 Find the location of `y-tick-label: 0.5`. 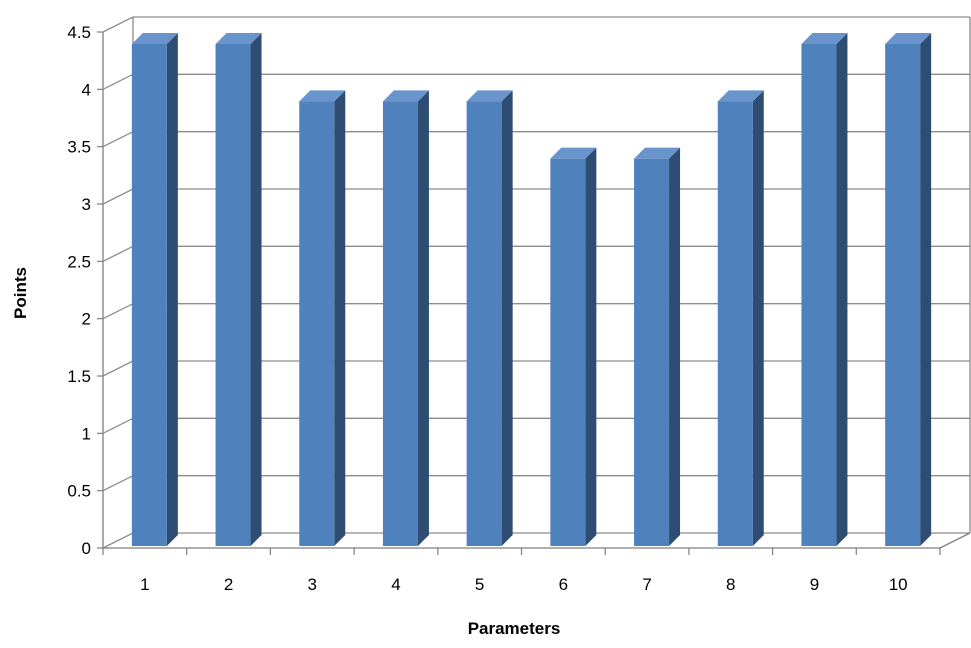

y-tick-label: 0.5 is located at coordinates (79, 491).